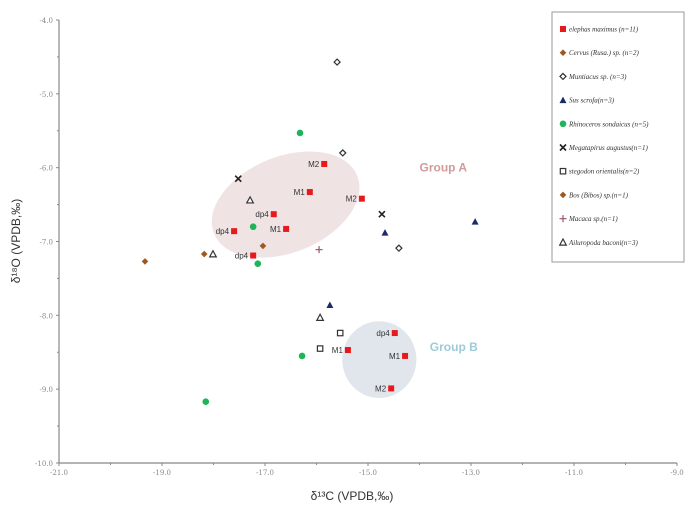 Image resolution: width=700 pixels, height=512 pixels. What do you see at coordinates (471, 473) in the screenshot?
I see `x-tick-label: -13.0` at bounding box center [471, 473].